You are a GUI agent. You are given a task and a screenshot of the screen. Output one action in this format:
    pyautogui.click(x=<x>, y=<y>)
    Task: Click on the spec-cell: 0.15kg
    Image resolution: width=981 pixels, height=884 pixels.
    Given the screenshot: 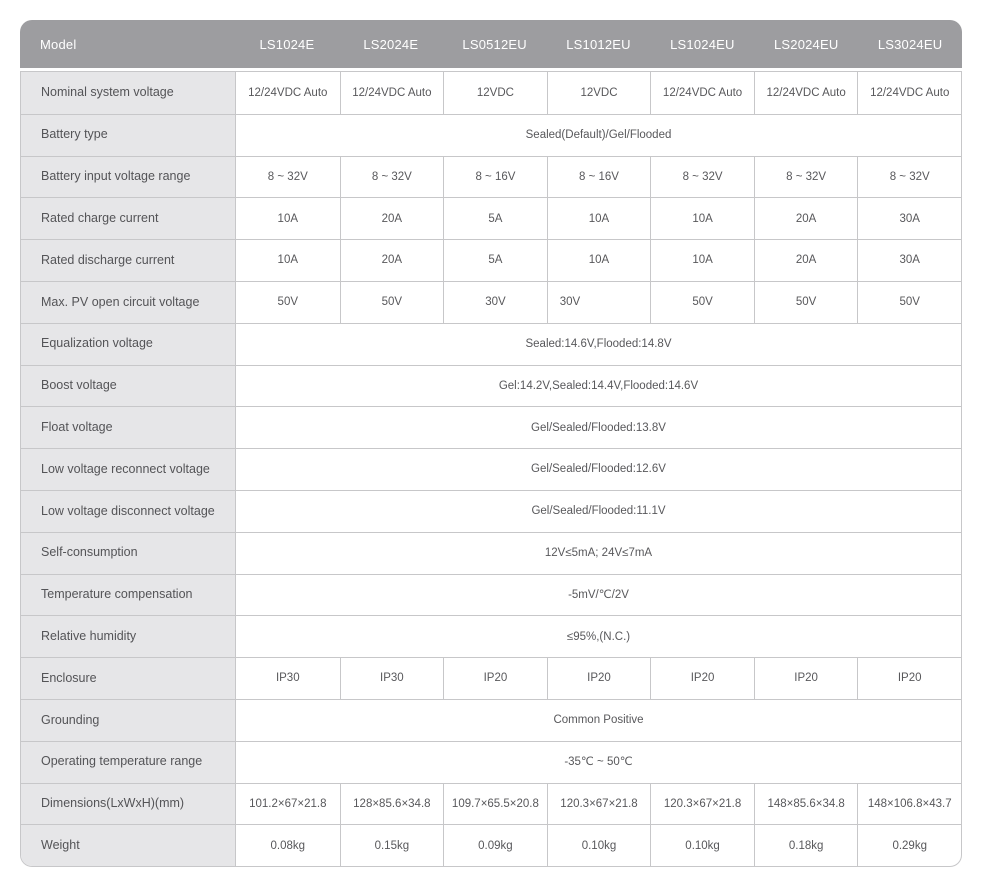 What is the action you would take?
    pyautogui.click(x=391, y=846)
    